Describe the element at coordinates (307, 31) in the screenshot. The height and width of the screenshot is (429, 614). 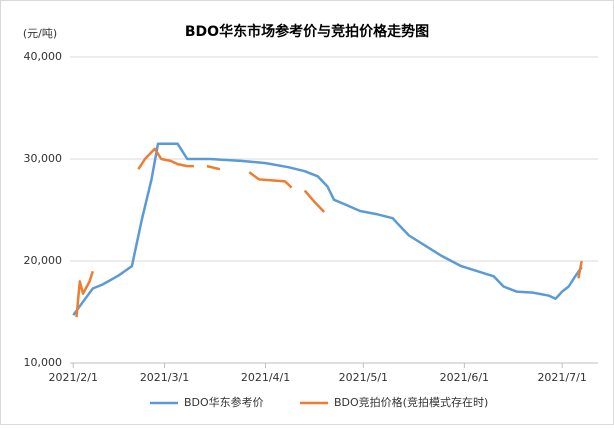
I see `chart-title: BDO华东市场参考价与竞拍价格走势图` at that location.